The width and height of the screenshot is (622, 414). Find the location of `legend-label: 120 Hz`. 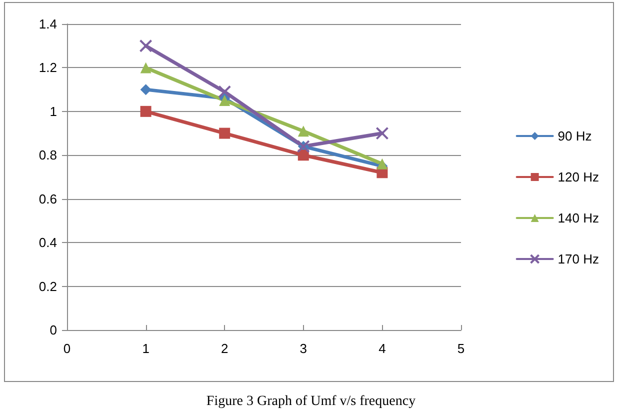

legend-label: 120 Hz is located at coordinates (579, 177).